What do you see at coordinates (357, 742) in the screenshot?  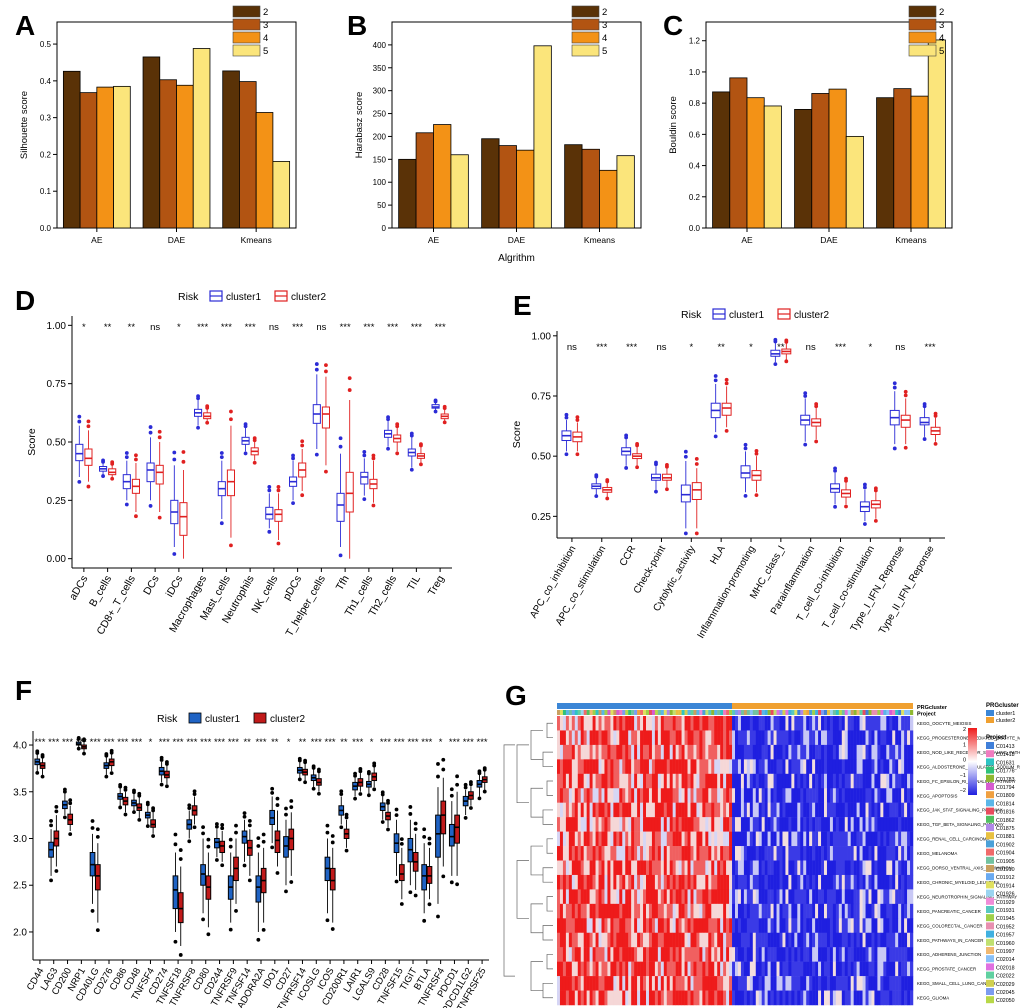 I see `significance-label: ***` at bounding box center [357, 742].